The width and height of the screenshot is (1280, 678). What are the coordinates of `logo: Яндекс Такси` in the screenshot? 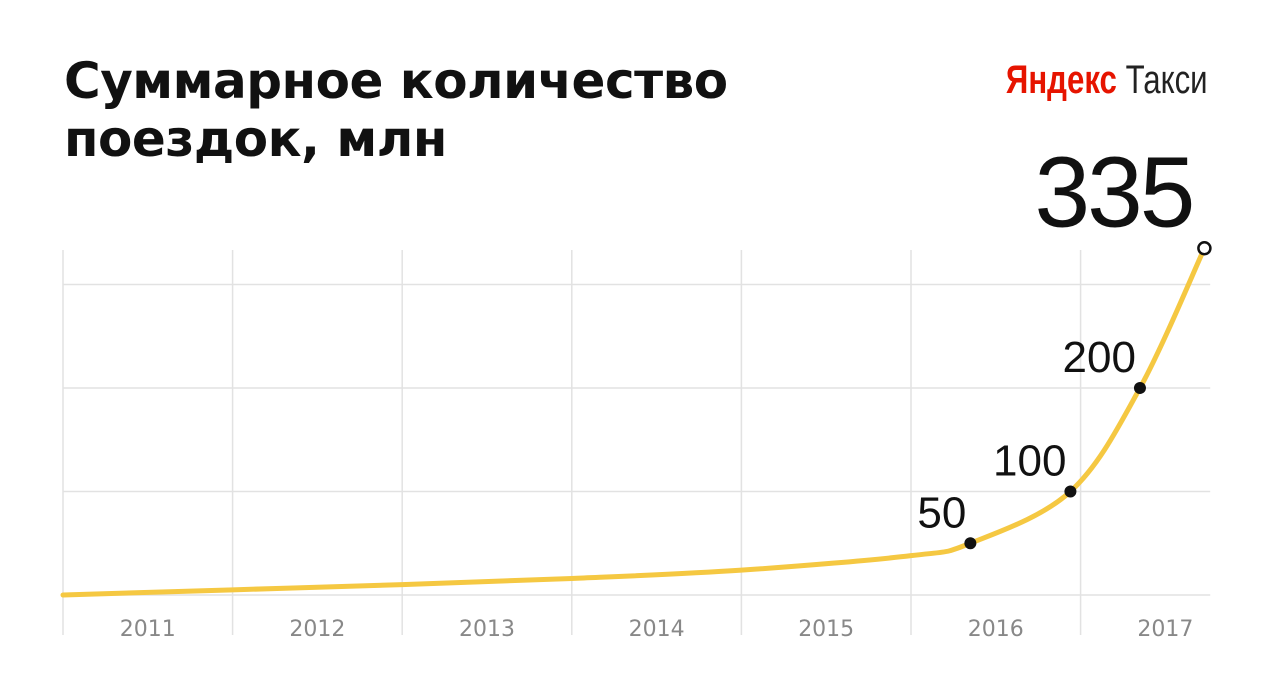 It's located at (1107, 80).